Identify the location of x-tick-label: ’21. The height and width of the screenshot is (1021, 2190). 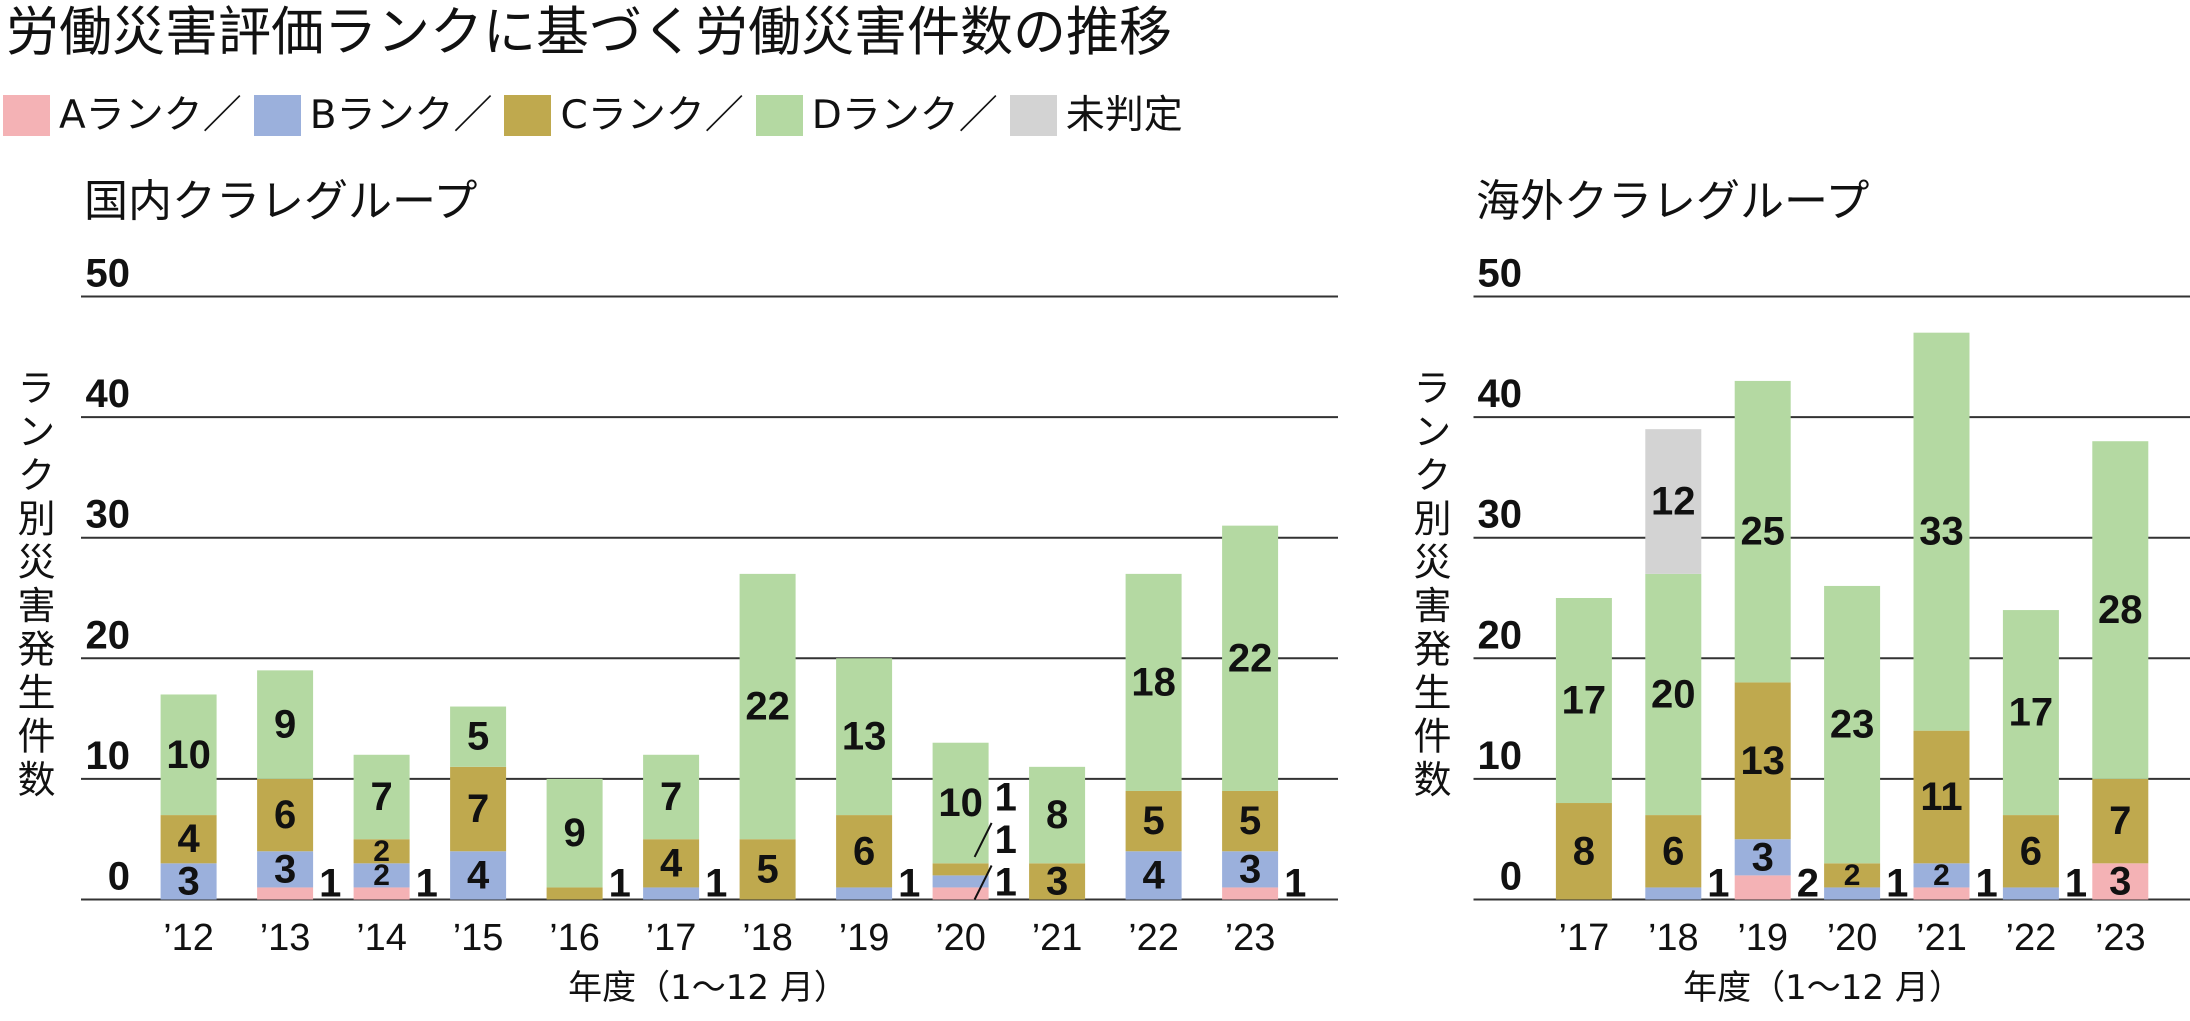
(1057, 938).